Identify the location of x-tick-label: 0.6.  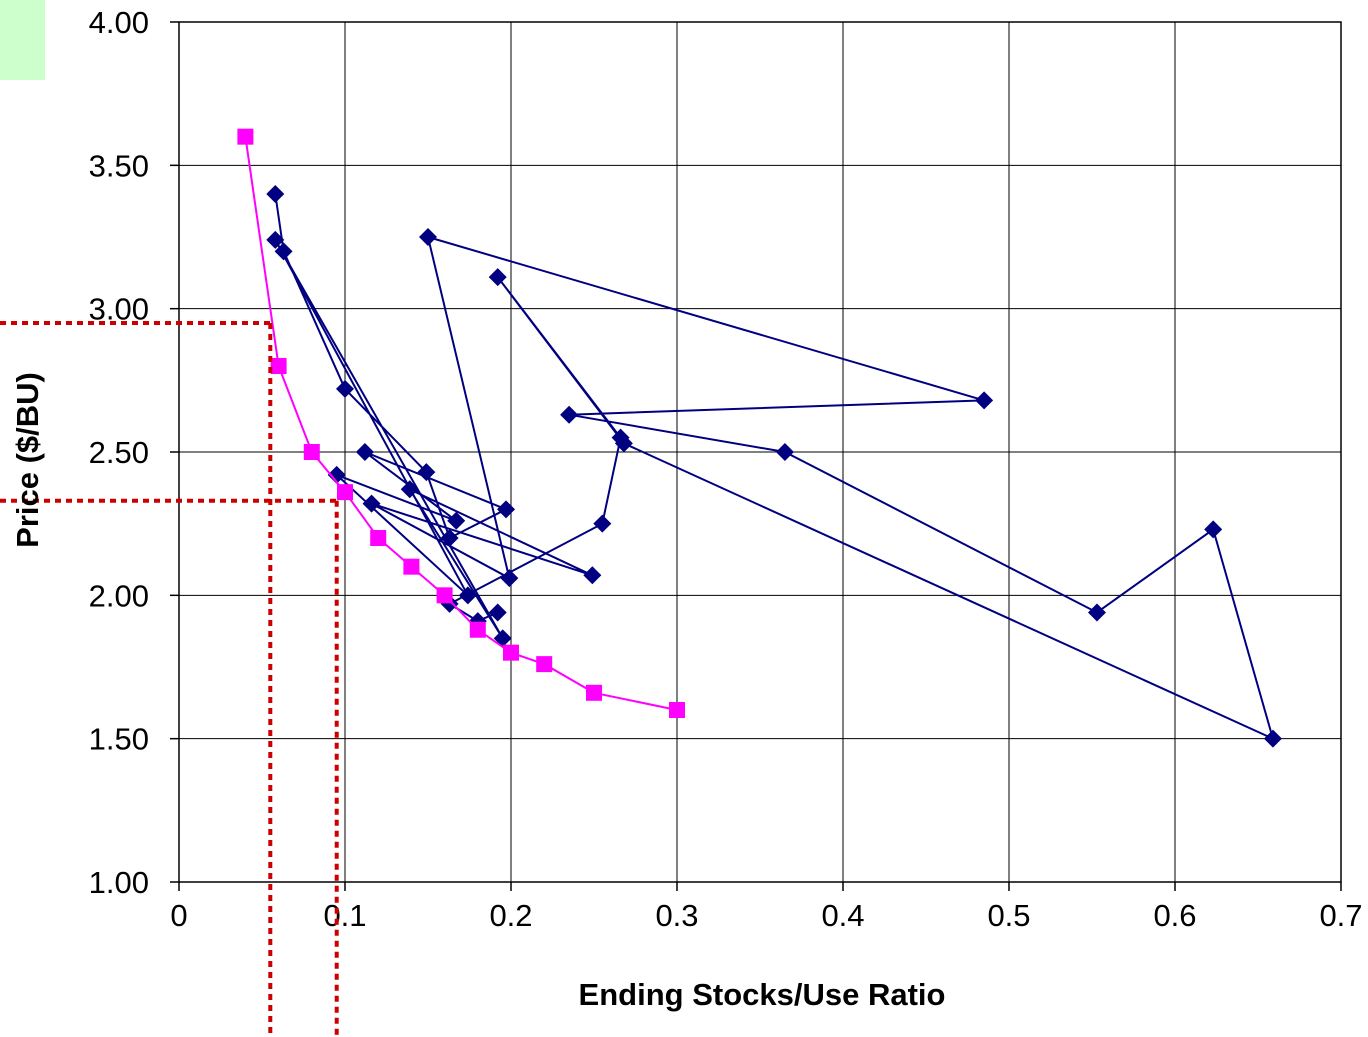
(1174, 915).